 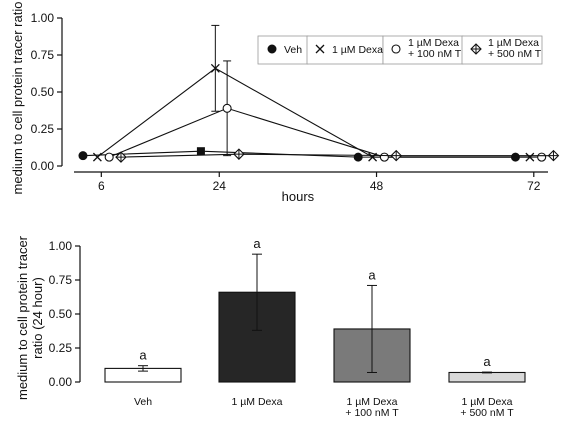 I want to click on legend-item-box, so click(x=283, y=50).